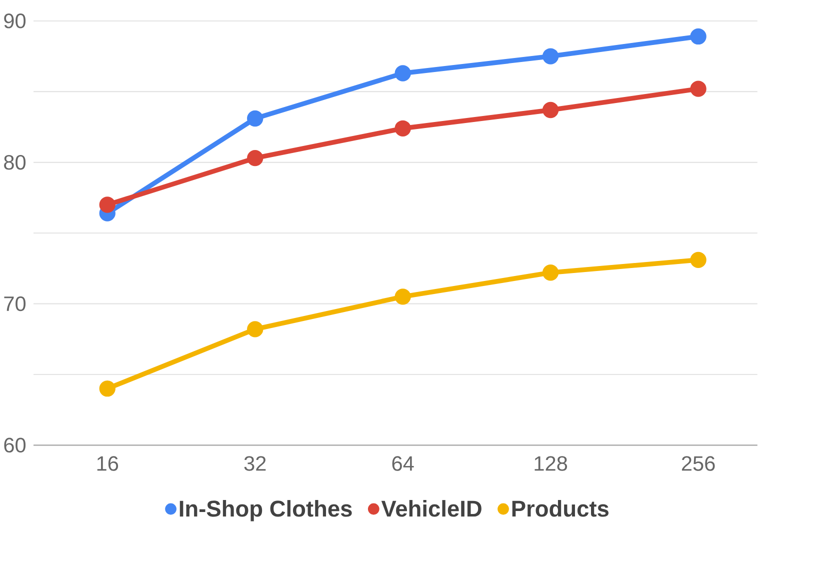 Image resolution: width=836 pixels, height=567 pixels. What do you see at coordinates (403, 463) in the screenshot?
I see `x-tick-label: 64` at bounding box center [403, 463].